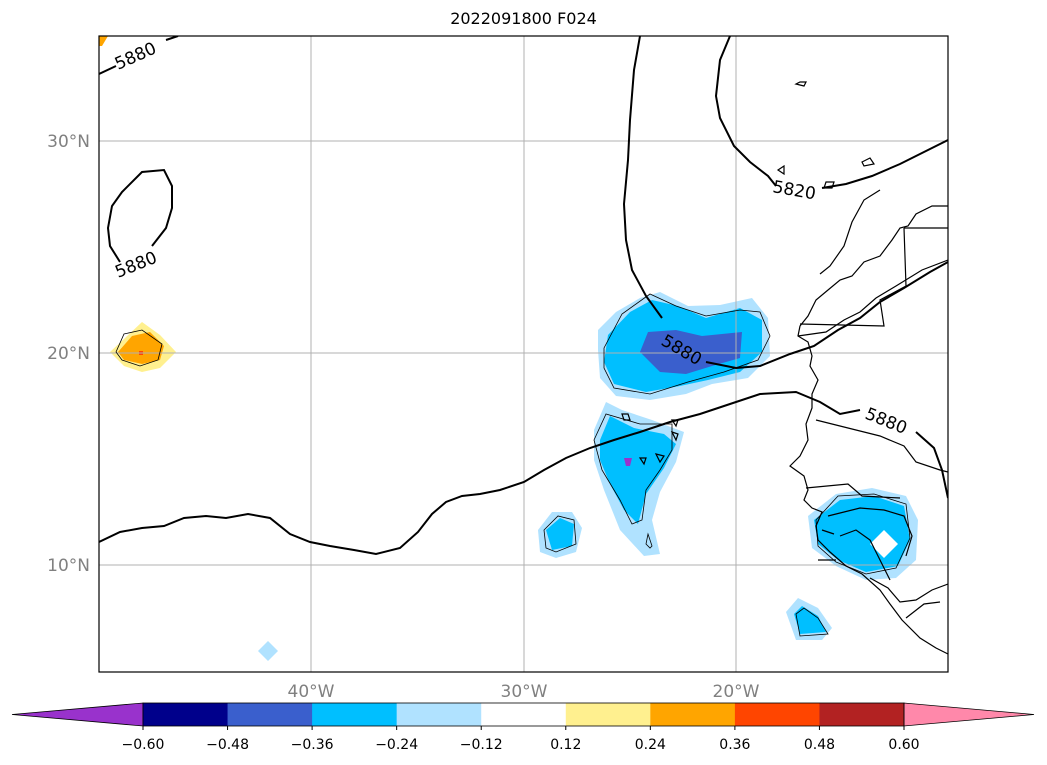 This screenshot has height=765, width=1047. Describe the element at coordinates (565, 745) in the screenshot. I see `colorbar-tick-label: 0.12` at that location.